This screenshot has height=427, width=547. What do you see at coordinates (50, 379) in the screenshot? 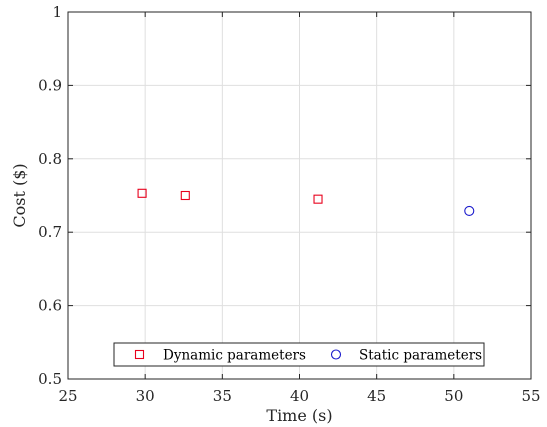
I see `y-tick-label: 0.5` at bounding box center [50, 379].